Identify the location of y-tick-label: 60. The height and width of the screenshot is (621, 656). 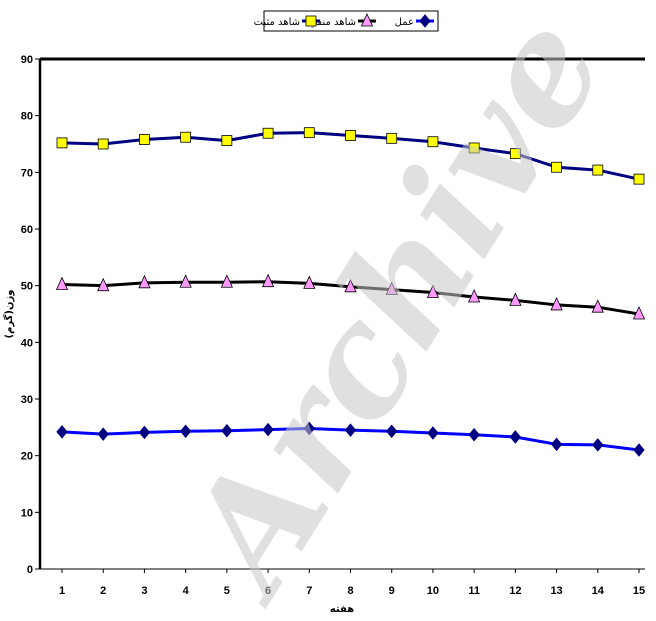
(27, 230).